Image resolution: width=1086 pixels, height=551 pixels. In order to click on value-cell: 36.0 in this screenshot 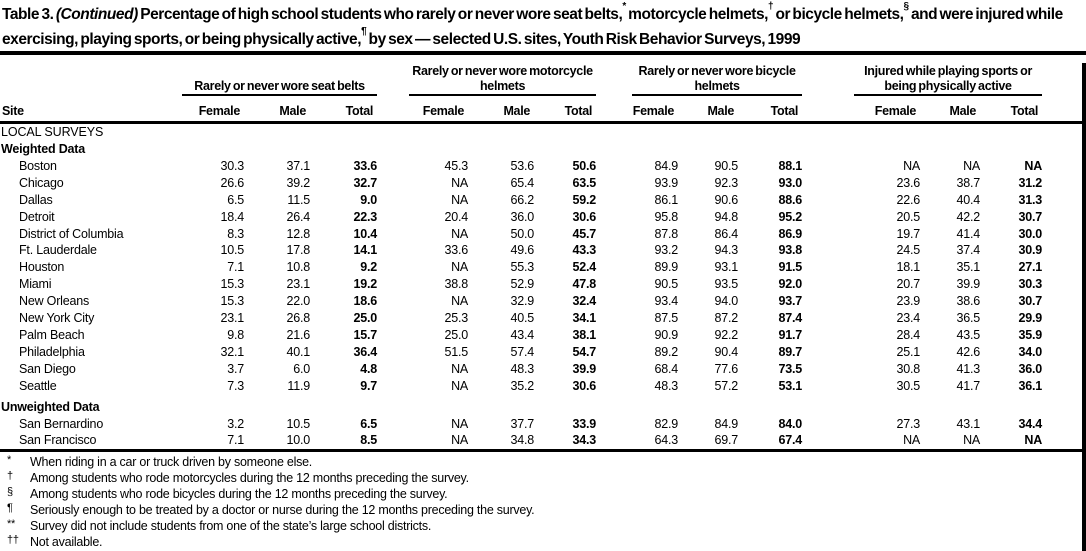, I will do `click(522, 216)`.